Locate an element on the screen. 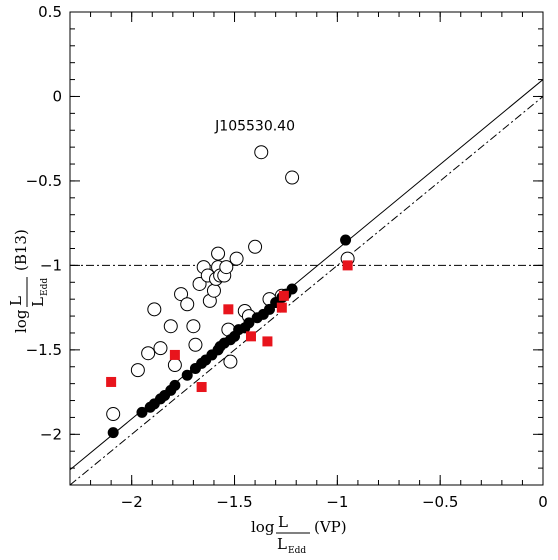 The image size is (558, 560). y-label-frac-den: L is located at coordinates (38, 302).